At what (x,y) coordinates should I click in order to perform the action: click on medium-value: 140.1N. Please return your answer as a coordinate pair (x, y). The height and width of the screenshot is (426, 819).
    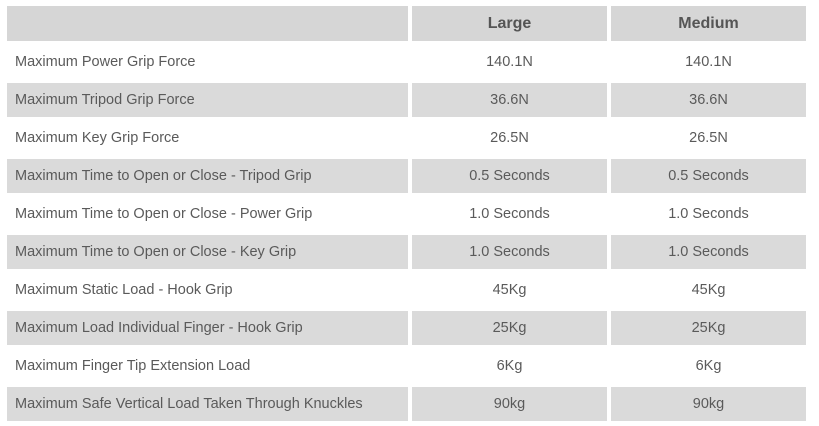
    Looking at the image, I should click on (708, 62).